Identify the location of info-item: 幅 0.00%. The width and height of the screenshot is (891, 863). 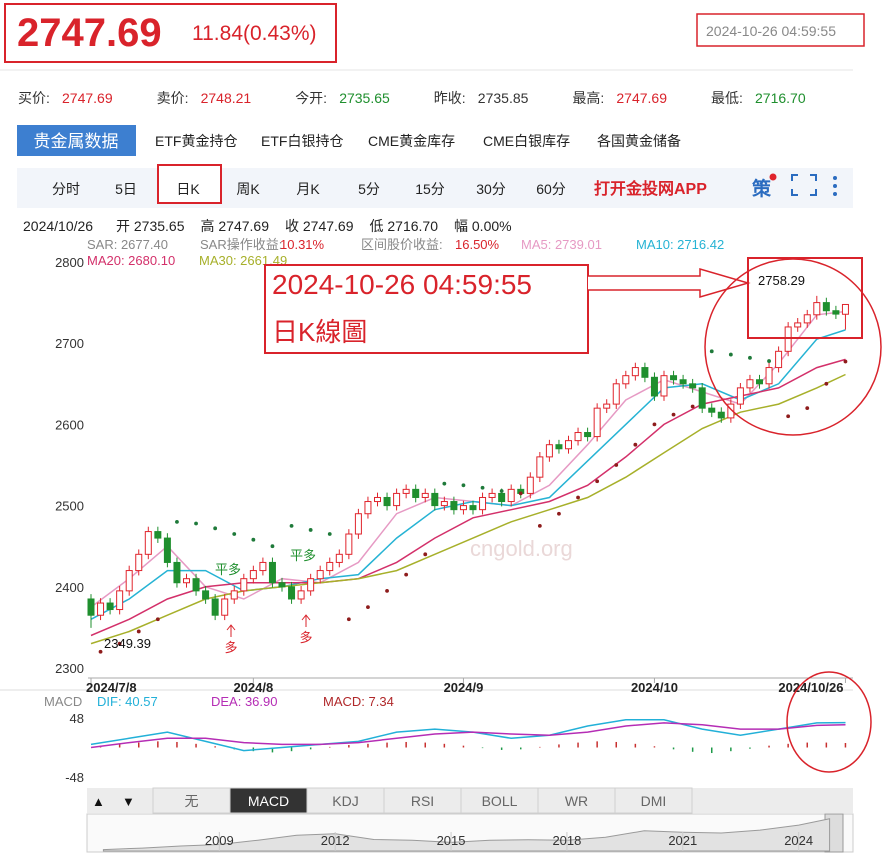
(483, 226).